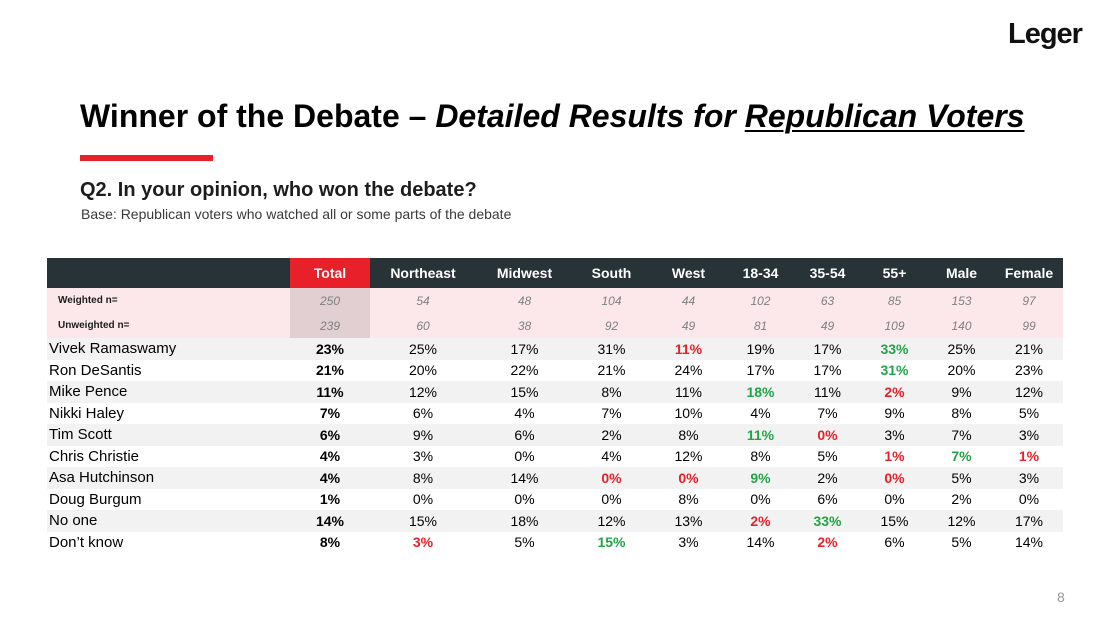  I want to click on title-accent-bar, so click(146, 158).